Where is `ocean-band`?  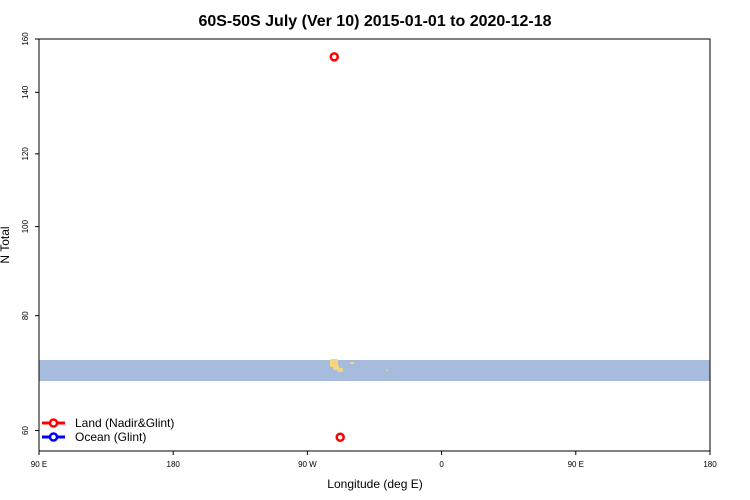
ocean-band is located at coordinates (374, 370).